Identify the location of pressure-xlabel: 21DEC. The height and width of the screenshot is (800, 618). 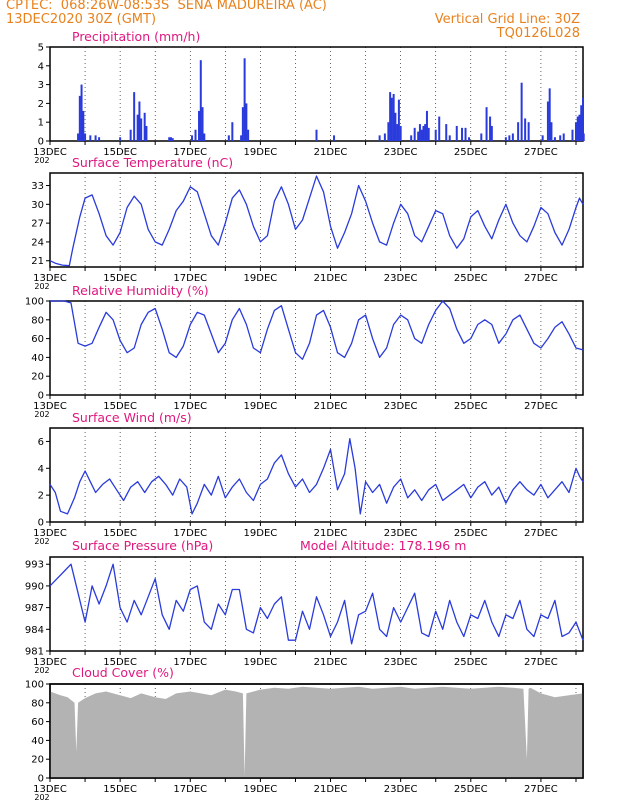
(331, 662).